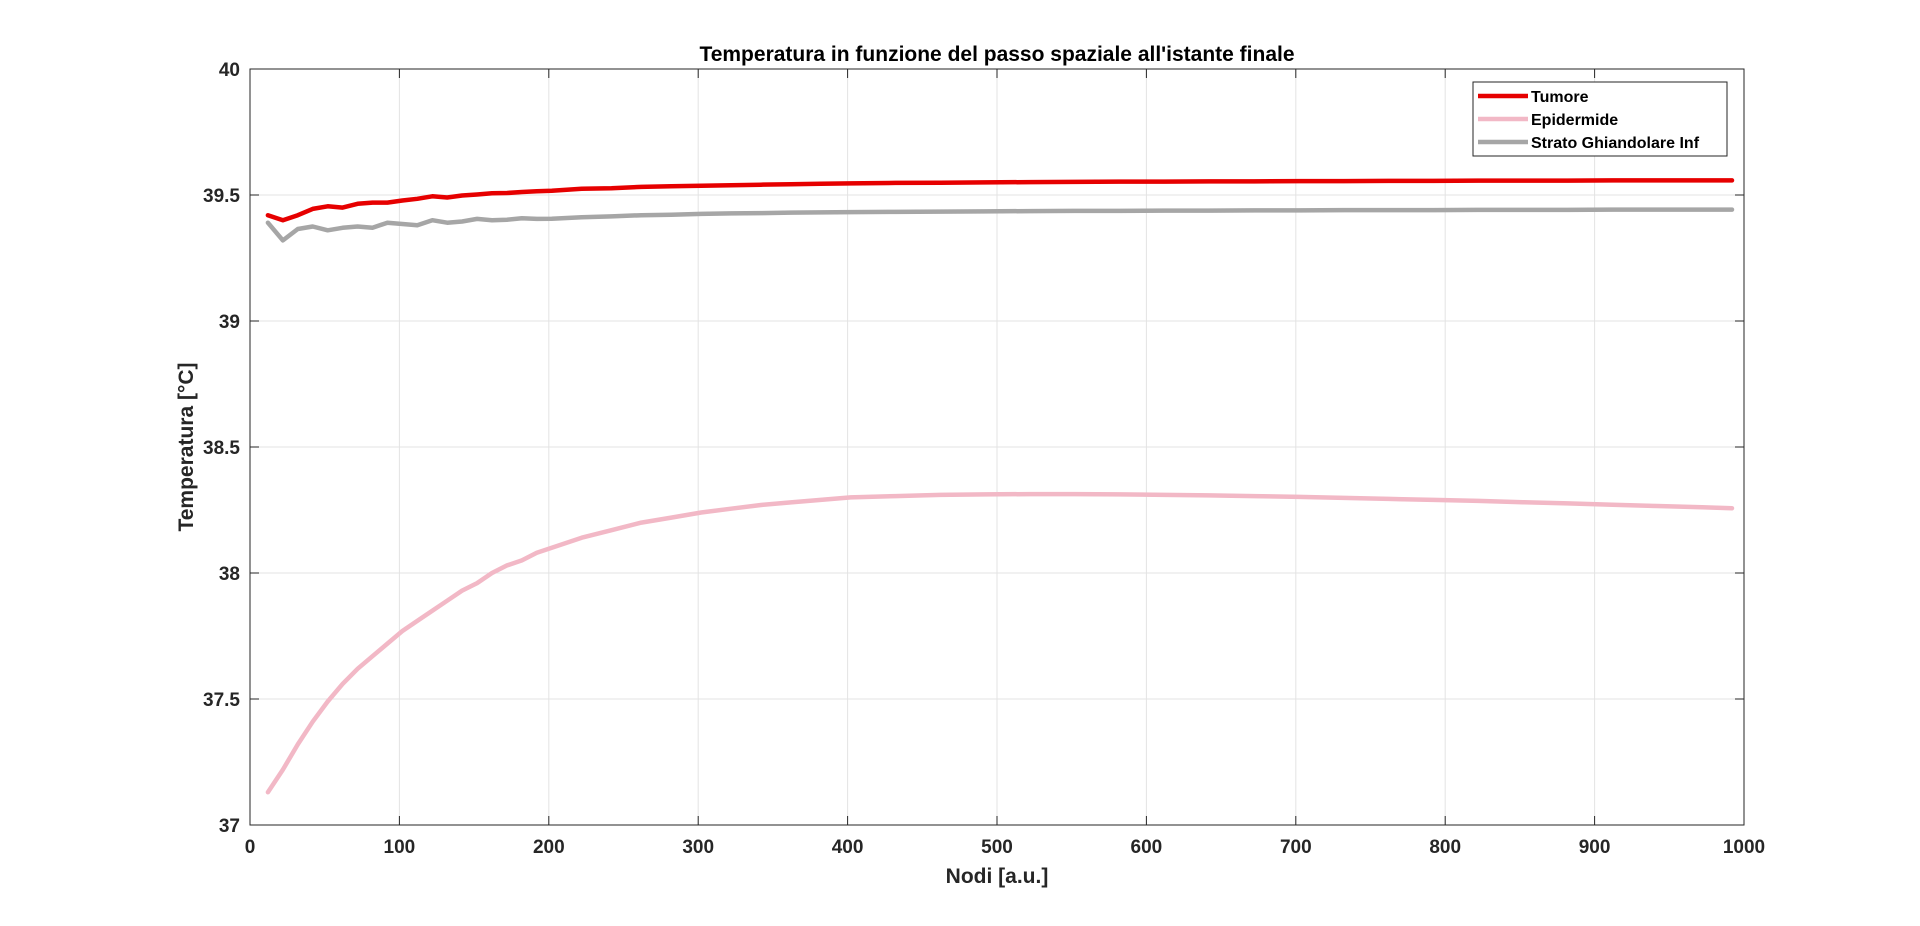  Describe the element at coordinates (1615, 143) in the screenshot. I see `legend-entry-3: Strato Ghiandolare Inf` at that location.